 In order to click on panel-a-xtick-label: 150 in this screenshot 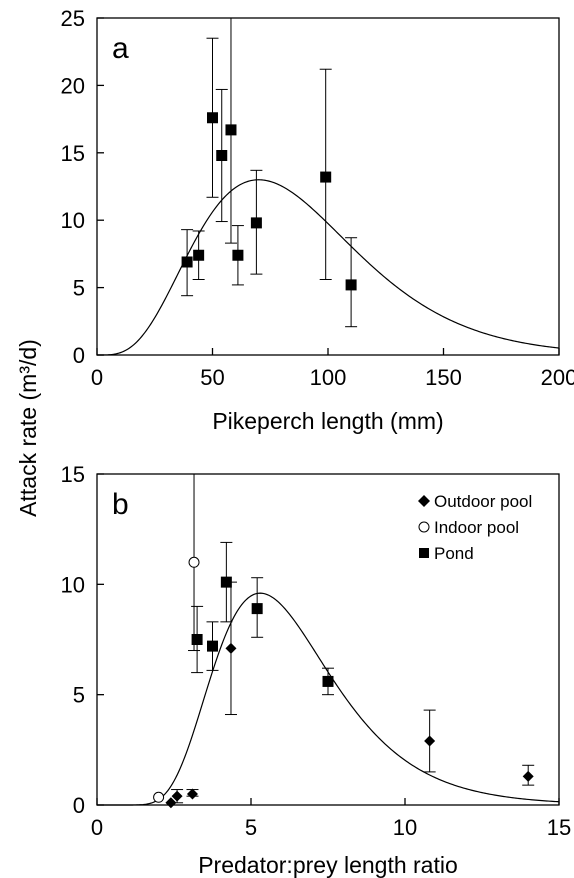, I will do `click(443, 377)`.